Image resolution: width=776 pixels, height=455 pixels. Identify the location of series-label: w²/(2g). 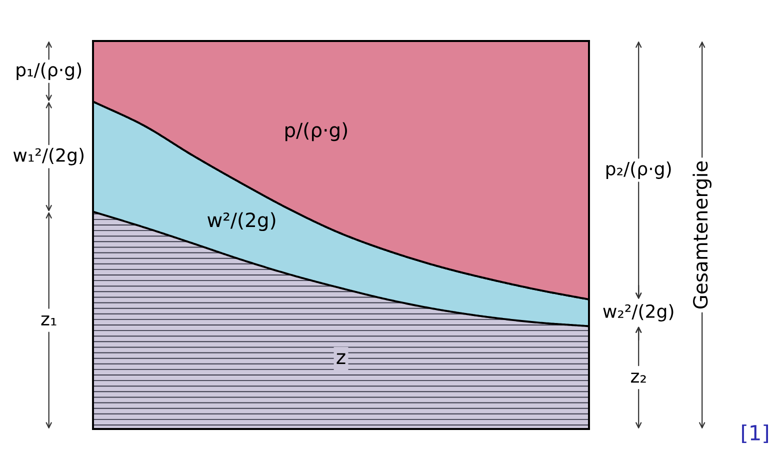
(242, 222).